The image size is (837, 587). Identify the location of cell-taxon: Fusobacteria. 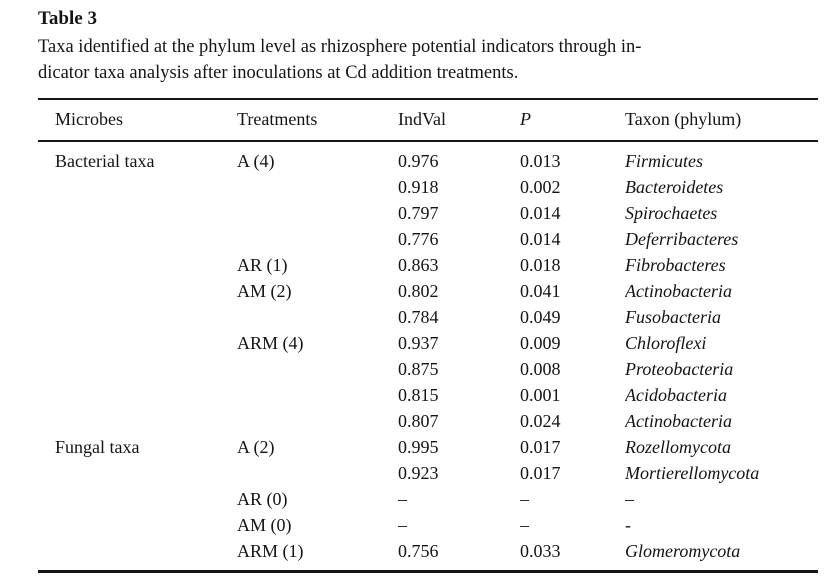
(673, 317).